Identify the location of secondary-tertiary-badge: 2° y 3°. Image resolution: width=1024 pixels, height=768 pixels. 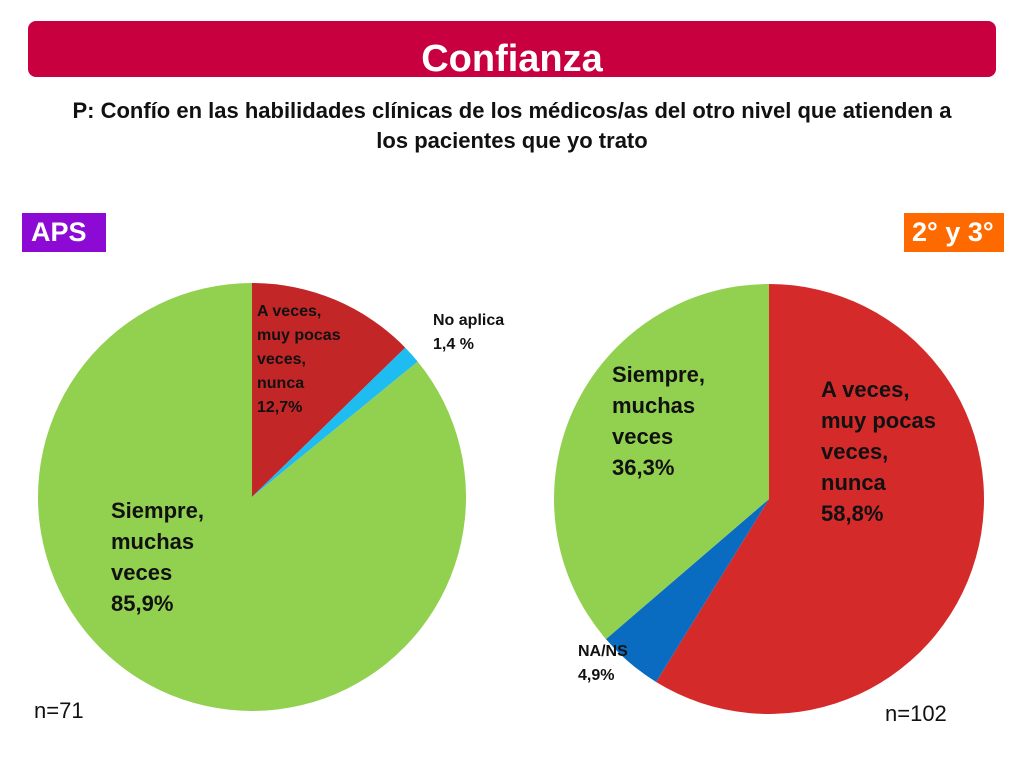
(954, 232).